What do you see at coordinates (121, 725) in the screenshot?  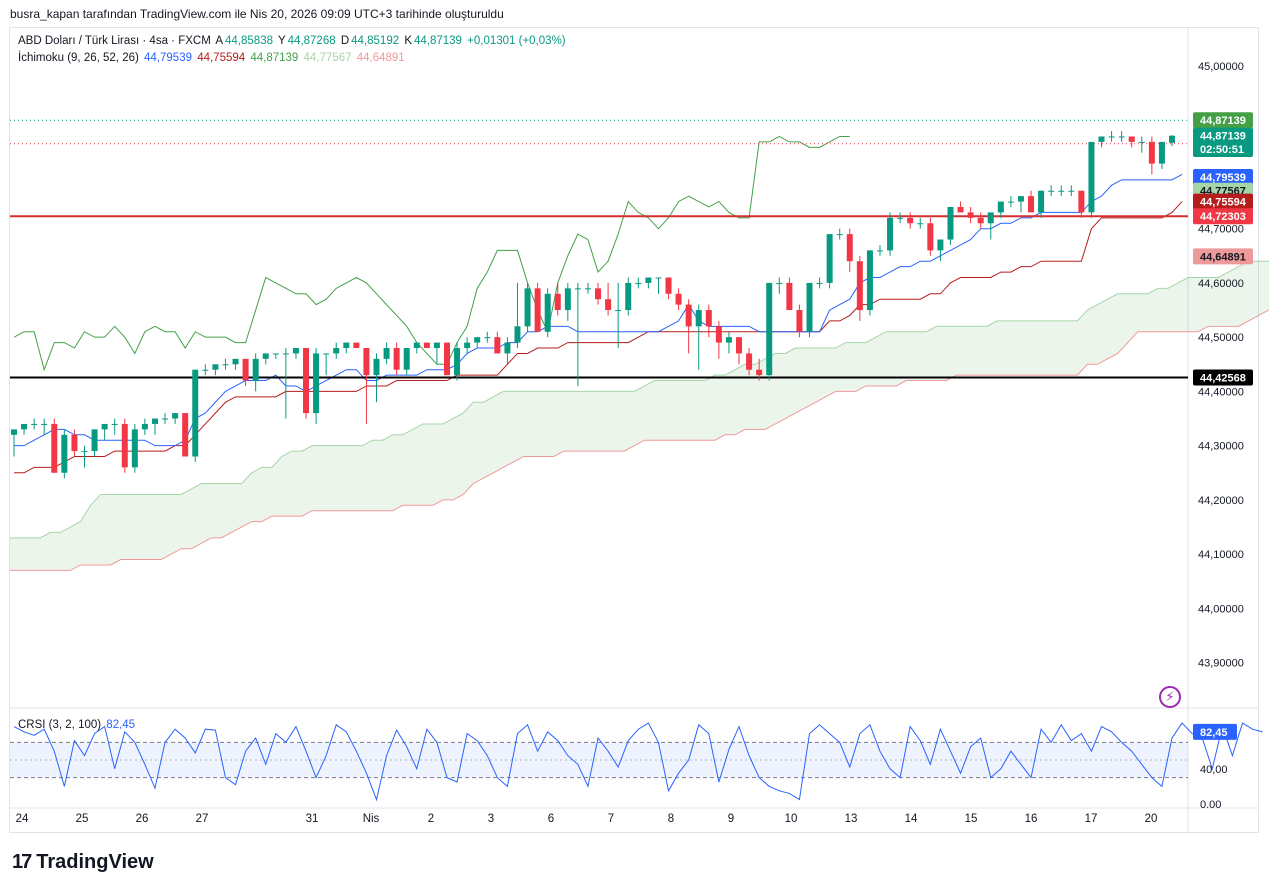 I see `crsi-value: 82,45` at bounding box center [121, 725].